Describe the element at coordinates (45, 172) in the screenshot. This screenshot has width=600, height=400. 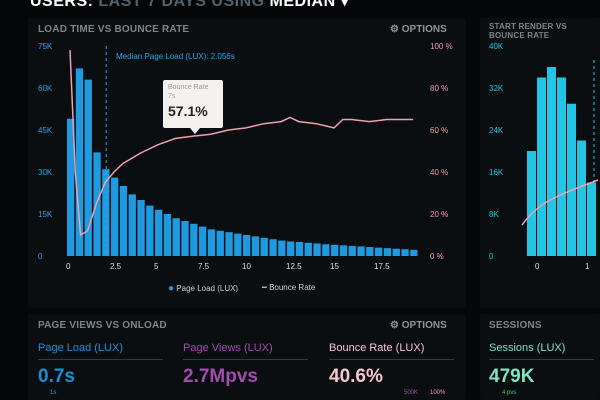
I see `y-tick-left: 30K` at that location.